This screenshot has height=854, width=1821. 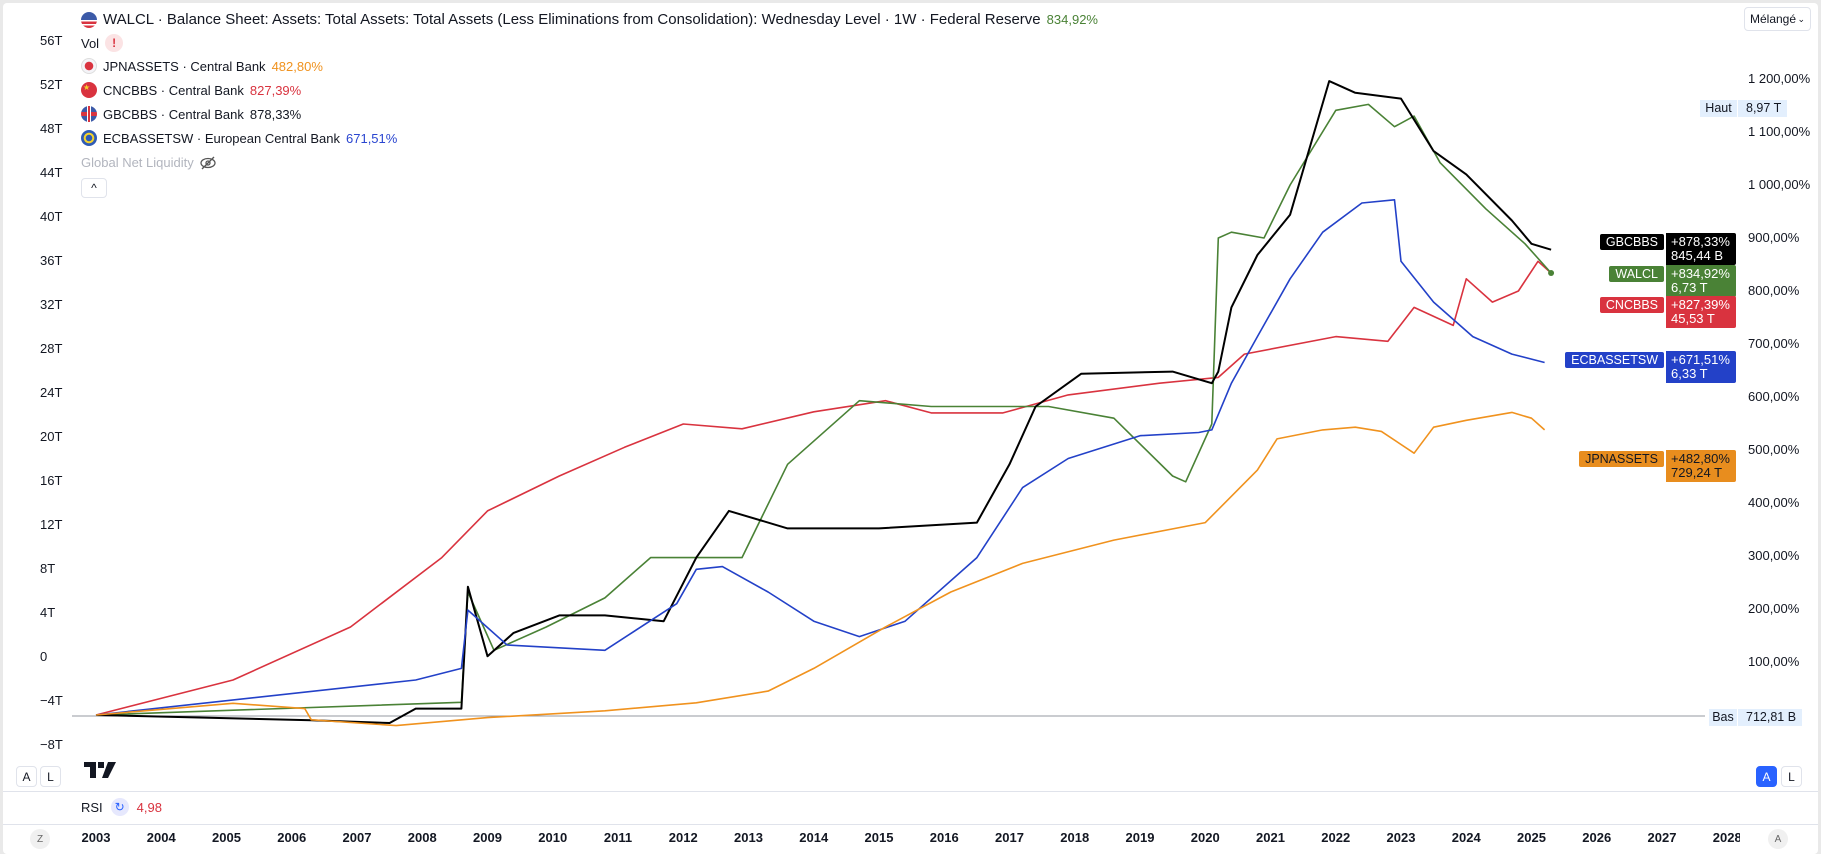 What do you see at coordinates (1801, 18) in the screenshot?
I see `chevron-down-icon: ⌄` at bounding box center [1801, 18].